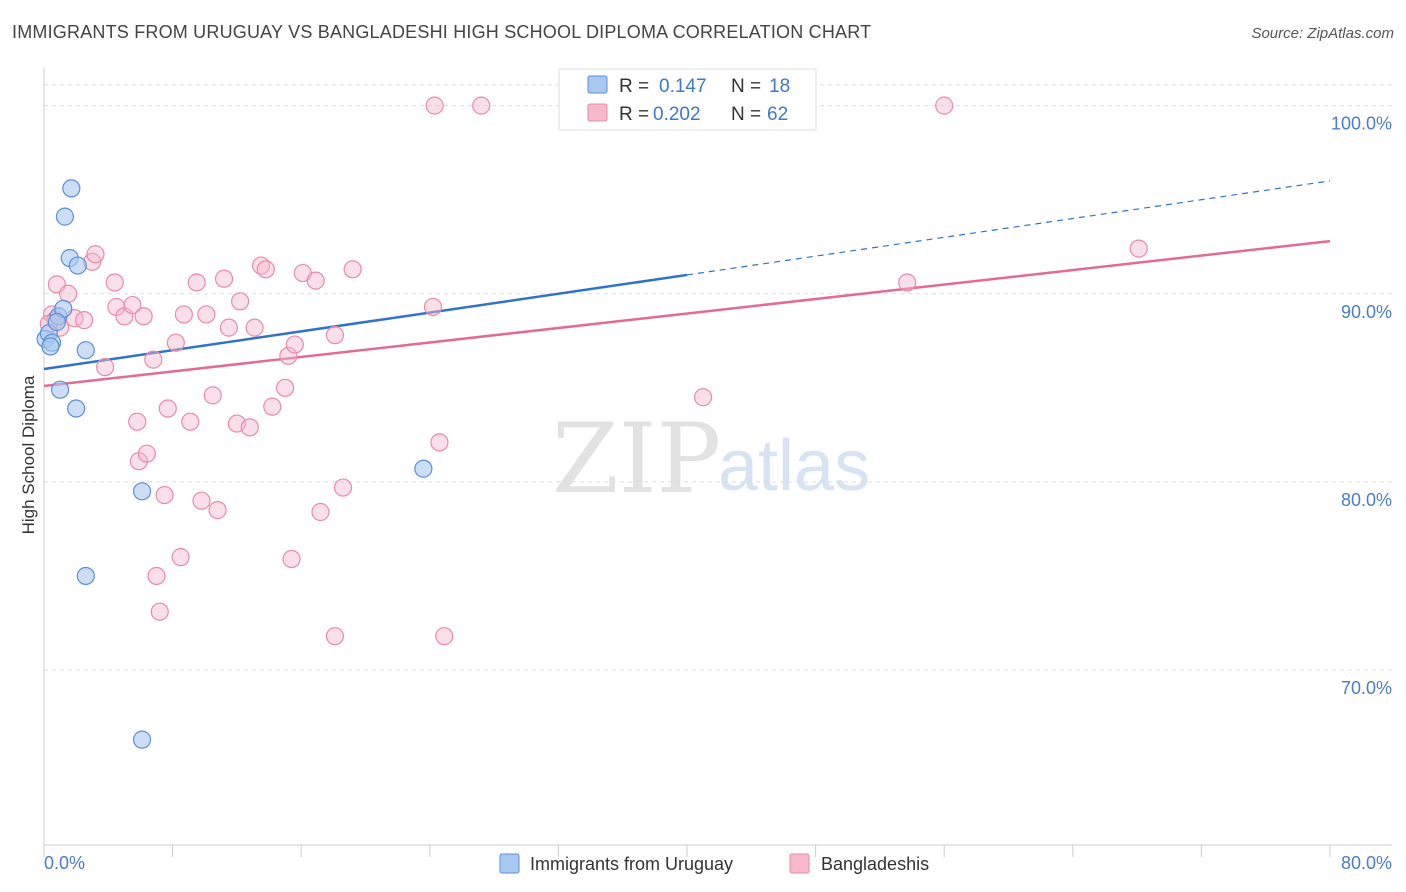 Image resolution: width=1406 pixels, height=892 pixels. Describe the element at coordinates (799, 863) in the screenshot. I see `legend-swatch-bangladeshis` at that location.